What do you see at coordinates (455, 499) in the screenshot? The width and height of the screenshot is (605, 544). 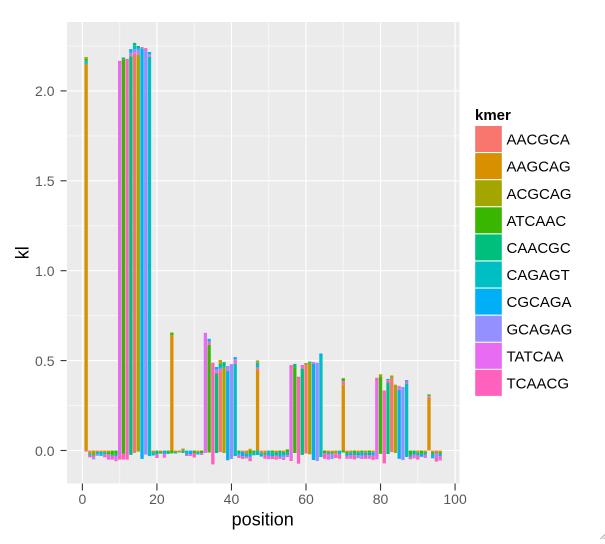 I see `svg-text: 100` at bounding box center [455, 499].